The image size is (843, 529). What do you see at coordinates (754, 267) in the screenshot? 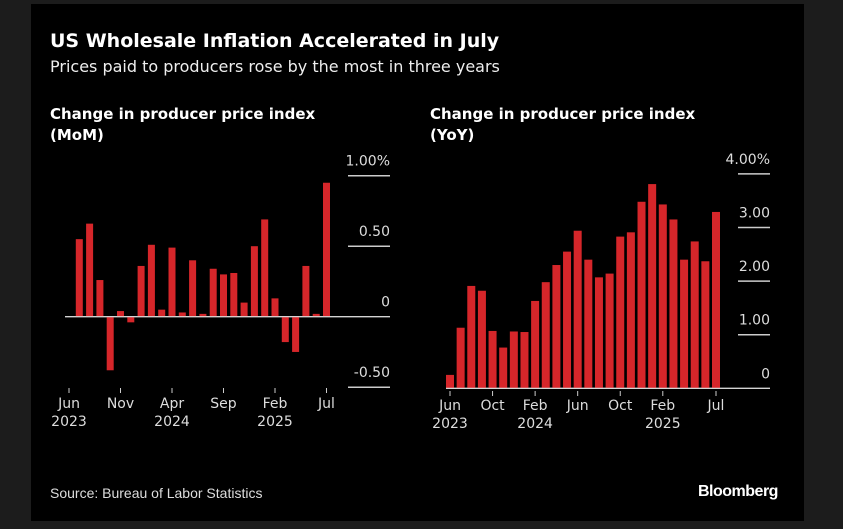
I see `yoy-ytick-label: 2.00` at bounding box center [754, 267].